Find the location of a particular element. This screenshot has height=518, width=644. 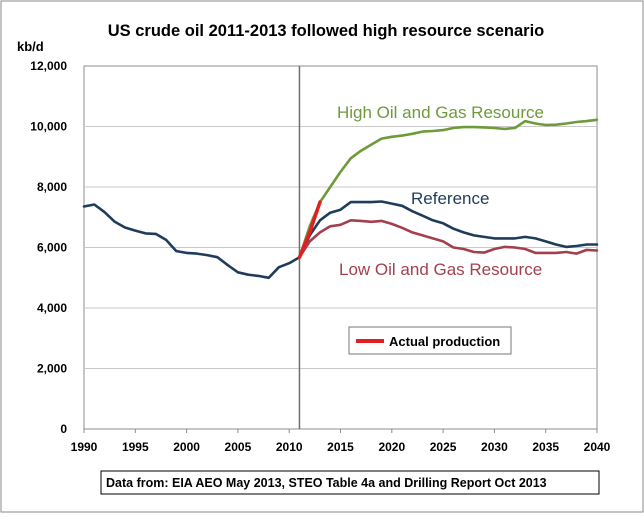

y-tick-labels: 0 2,000 4,000 6,000 8,000 10,000 12,000 is located at coordinates (48, 247).